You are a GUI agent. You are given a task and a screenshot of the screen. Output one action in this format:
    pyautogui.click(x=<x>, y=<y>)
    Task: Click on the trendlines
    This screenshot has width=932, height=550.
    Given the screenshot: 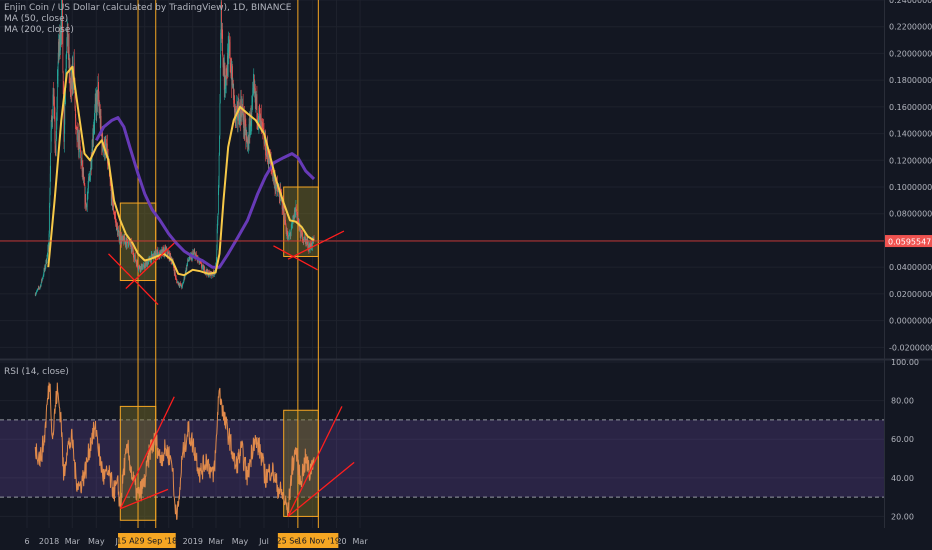 What is the action you would take?
    pyautogui.click(x=231, y=373)
    